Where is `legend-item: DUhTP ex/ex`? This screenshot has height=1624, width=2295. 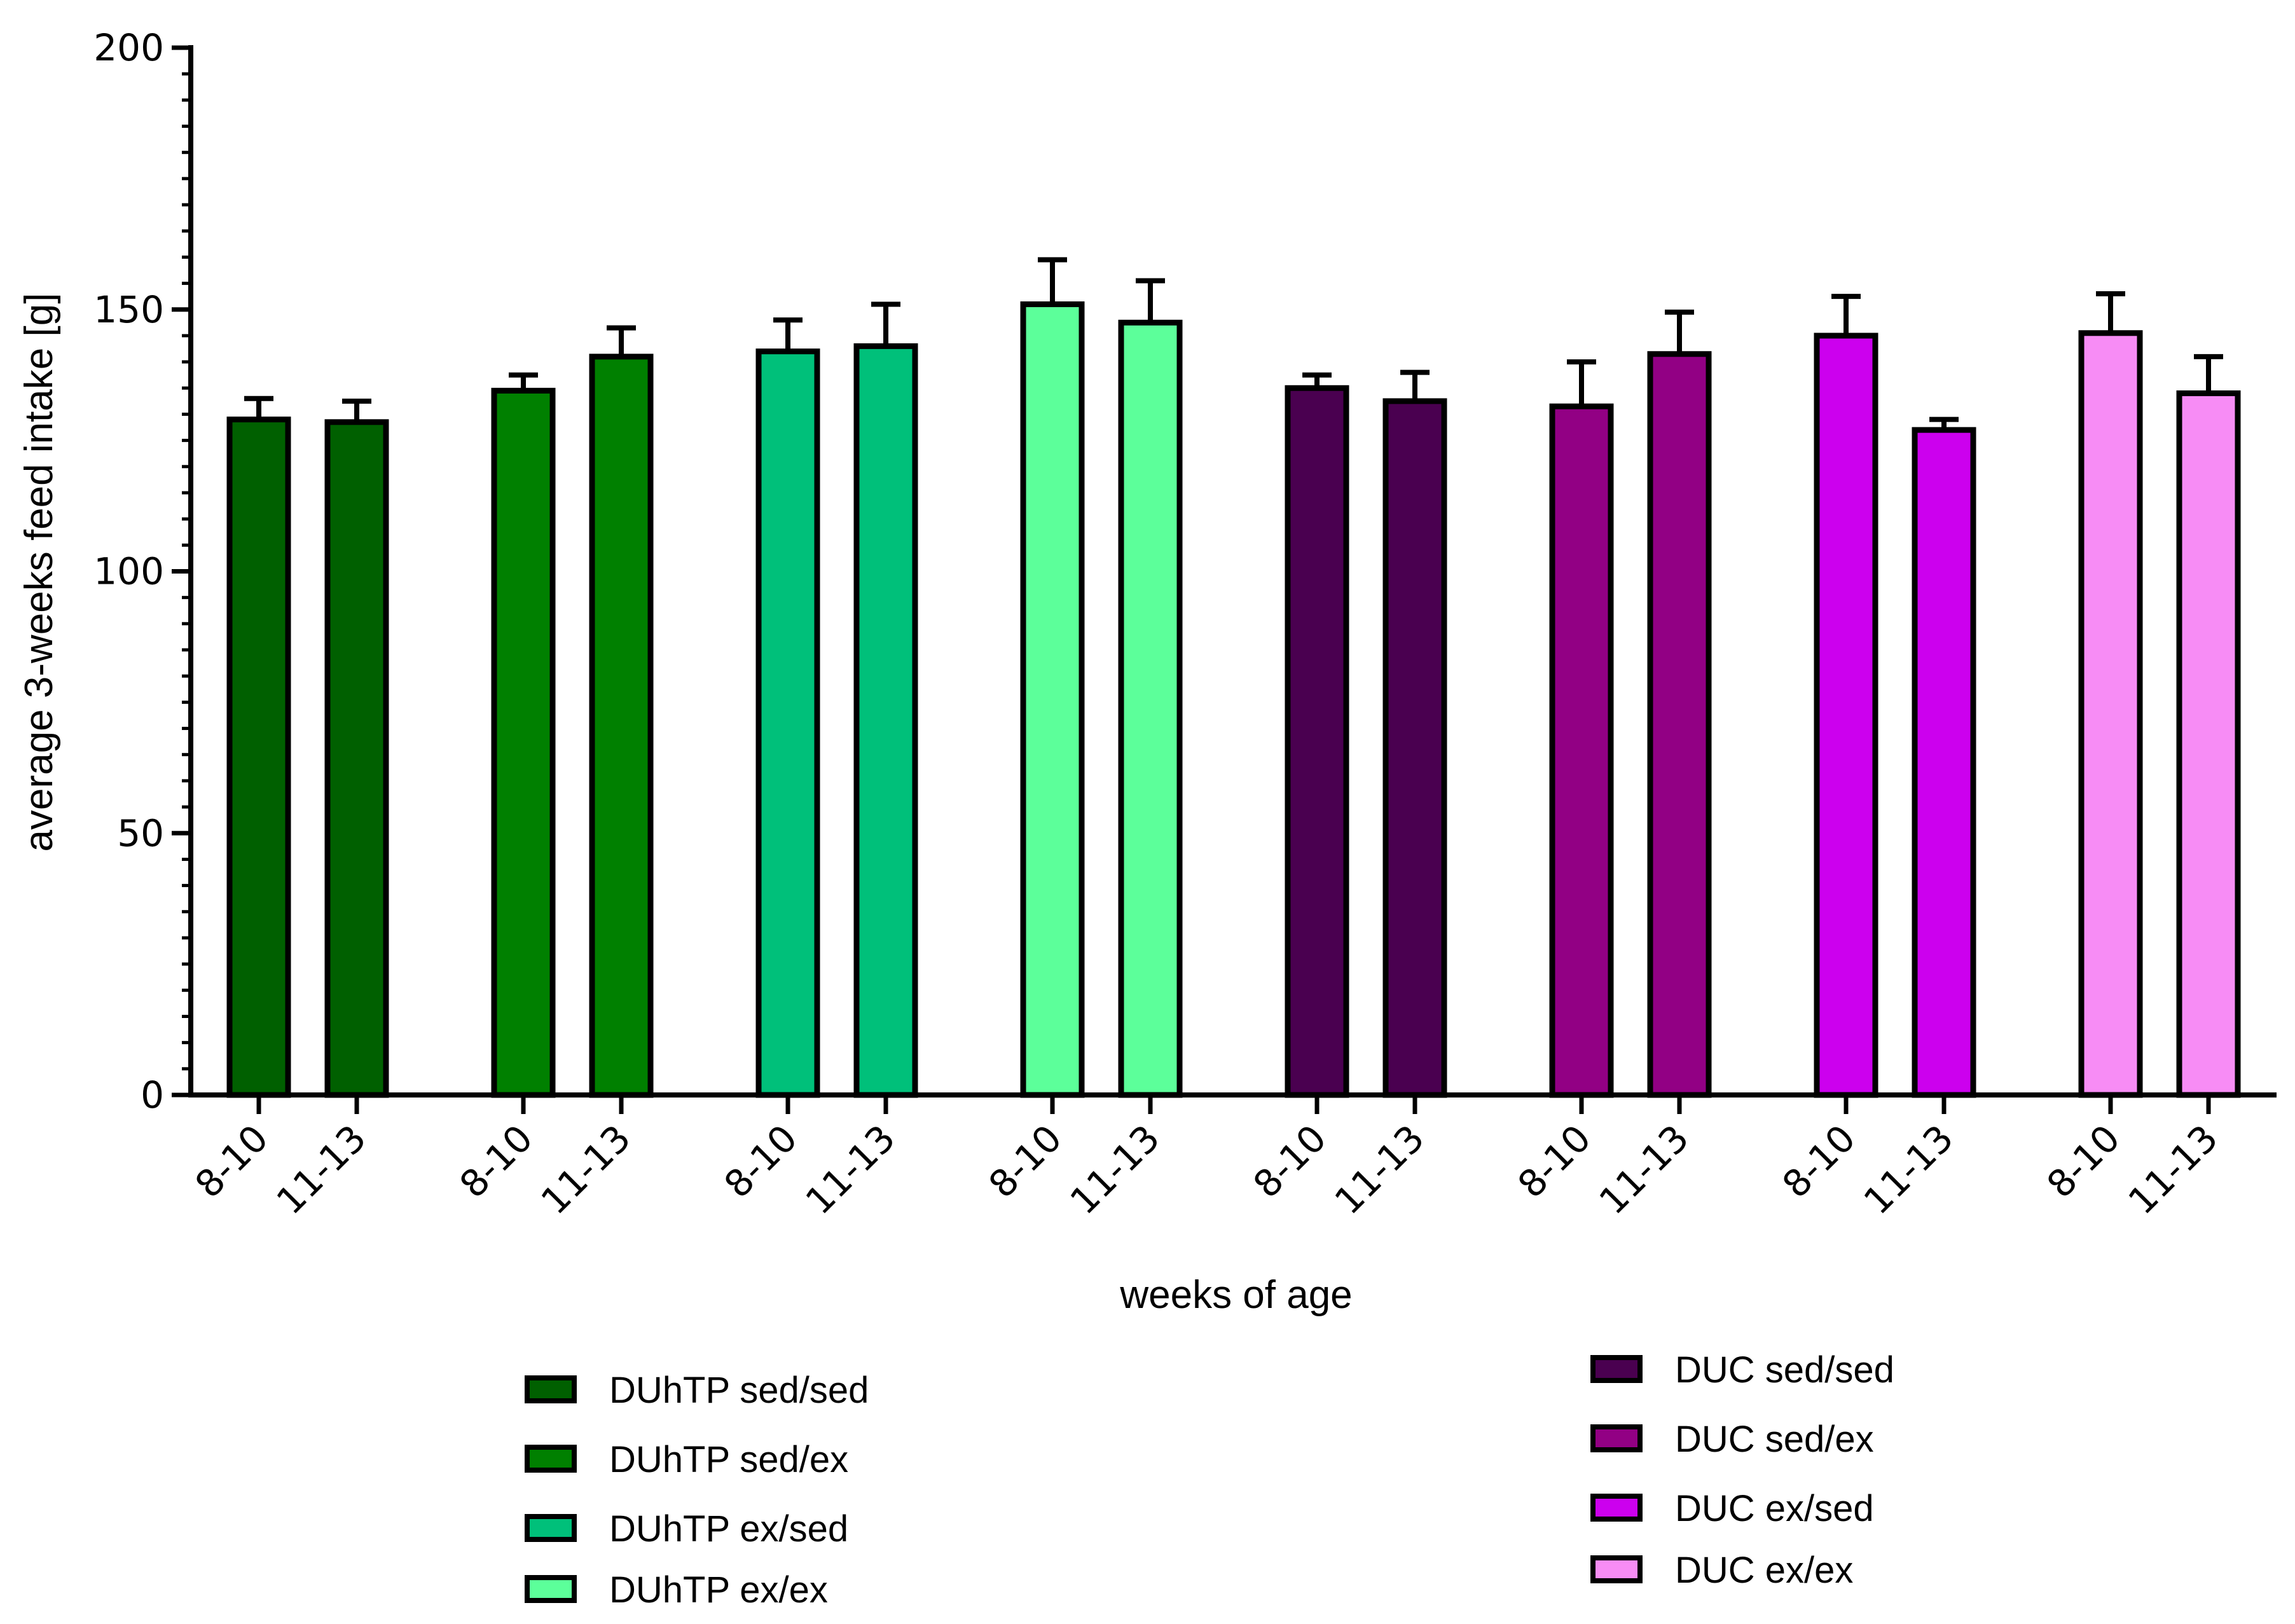 legend-item: DUhTP ex/ex is located at coordinates (676, 1590).